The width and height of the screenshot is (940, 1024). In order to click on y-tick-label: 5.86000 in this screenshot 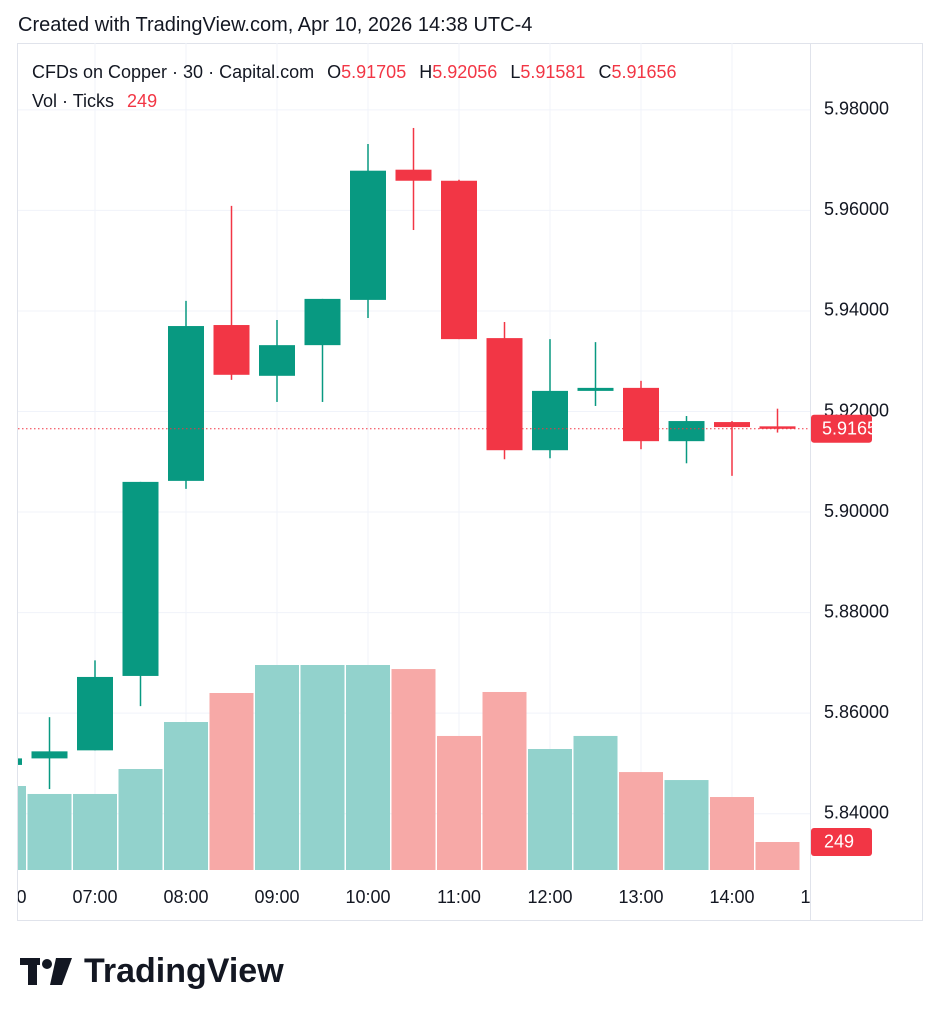, I will do `click(856, 712)`.